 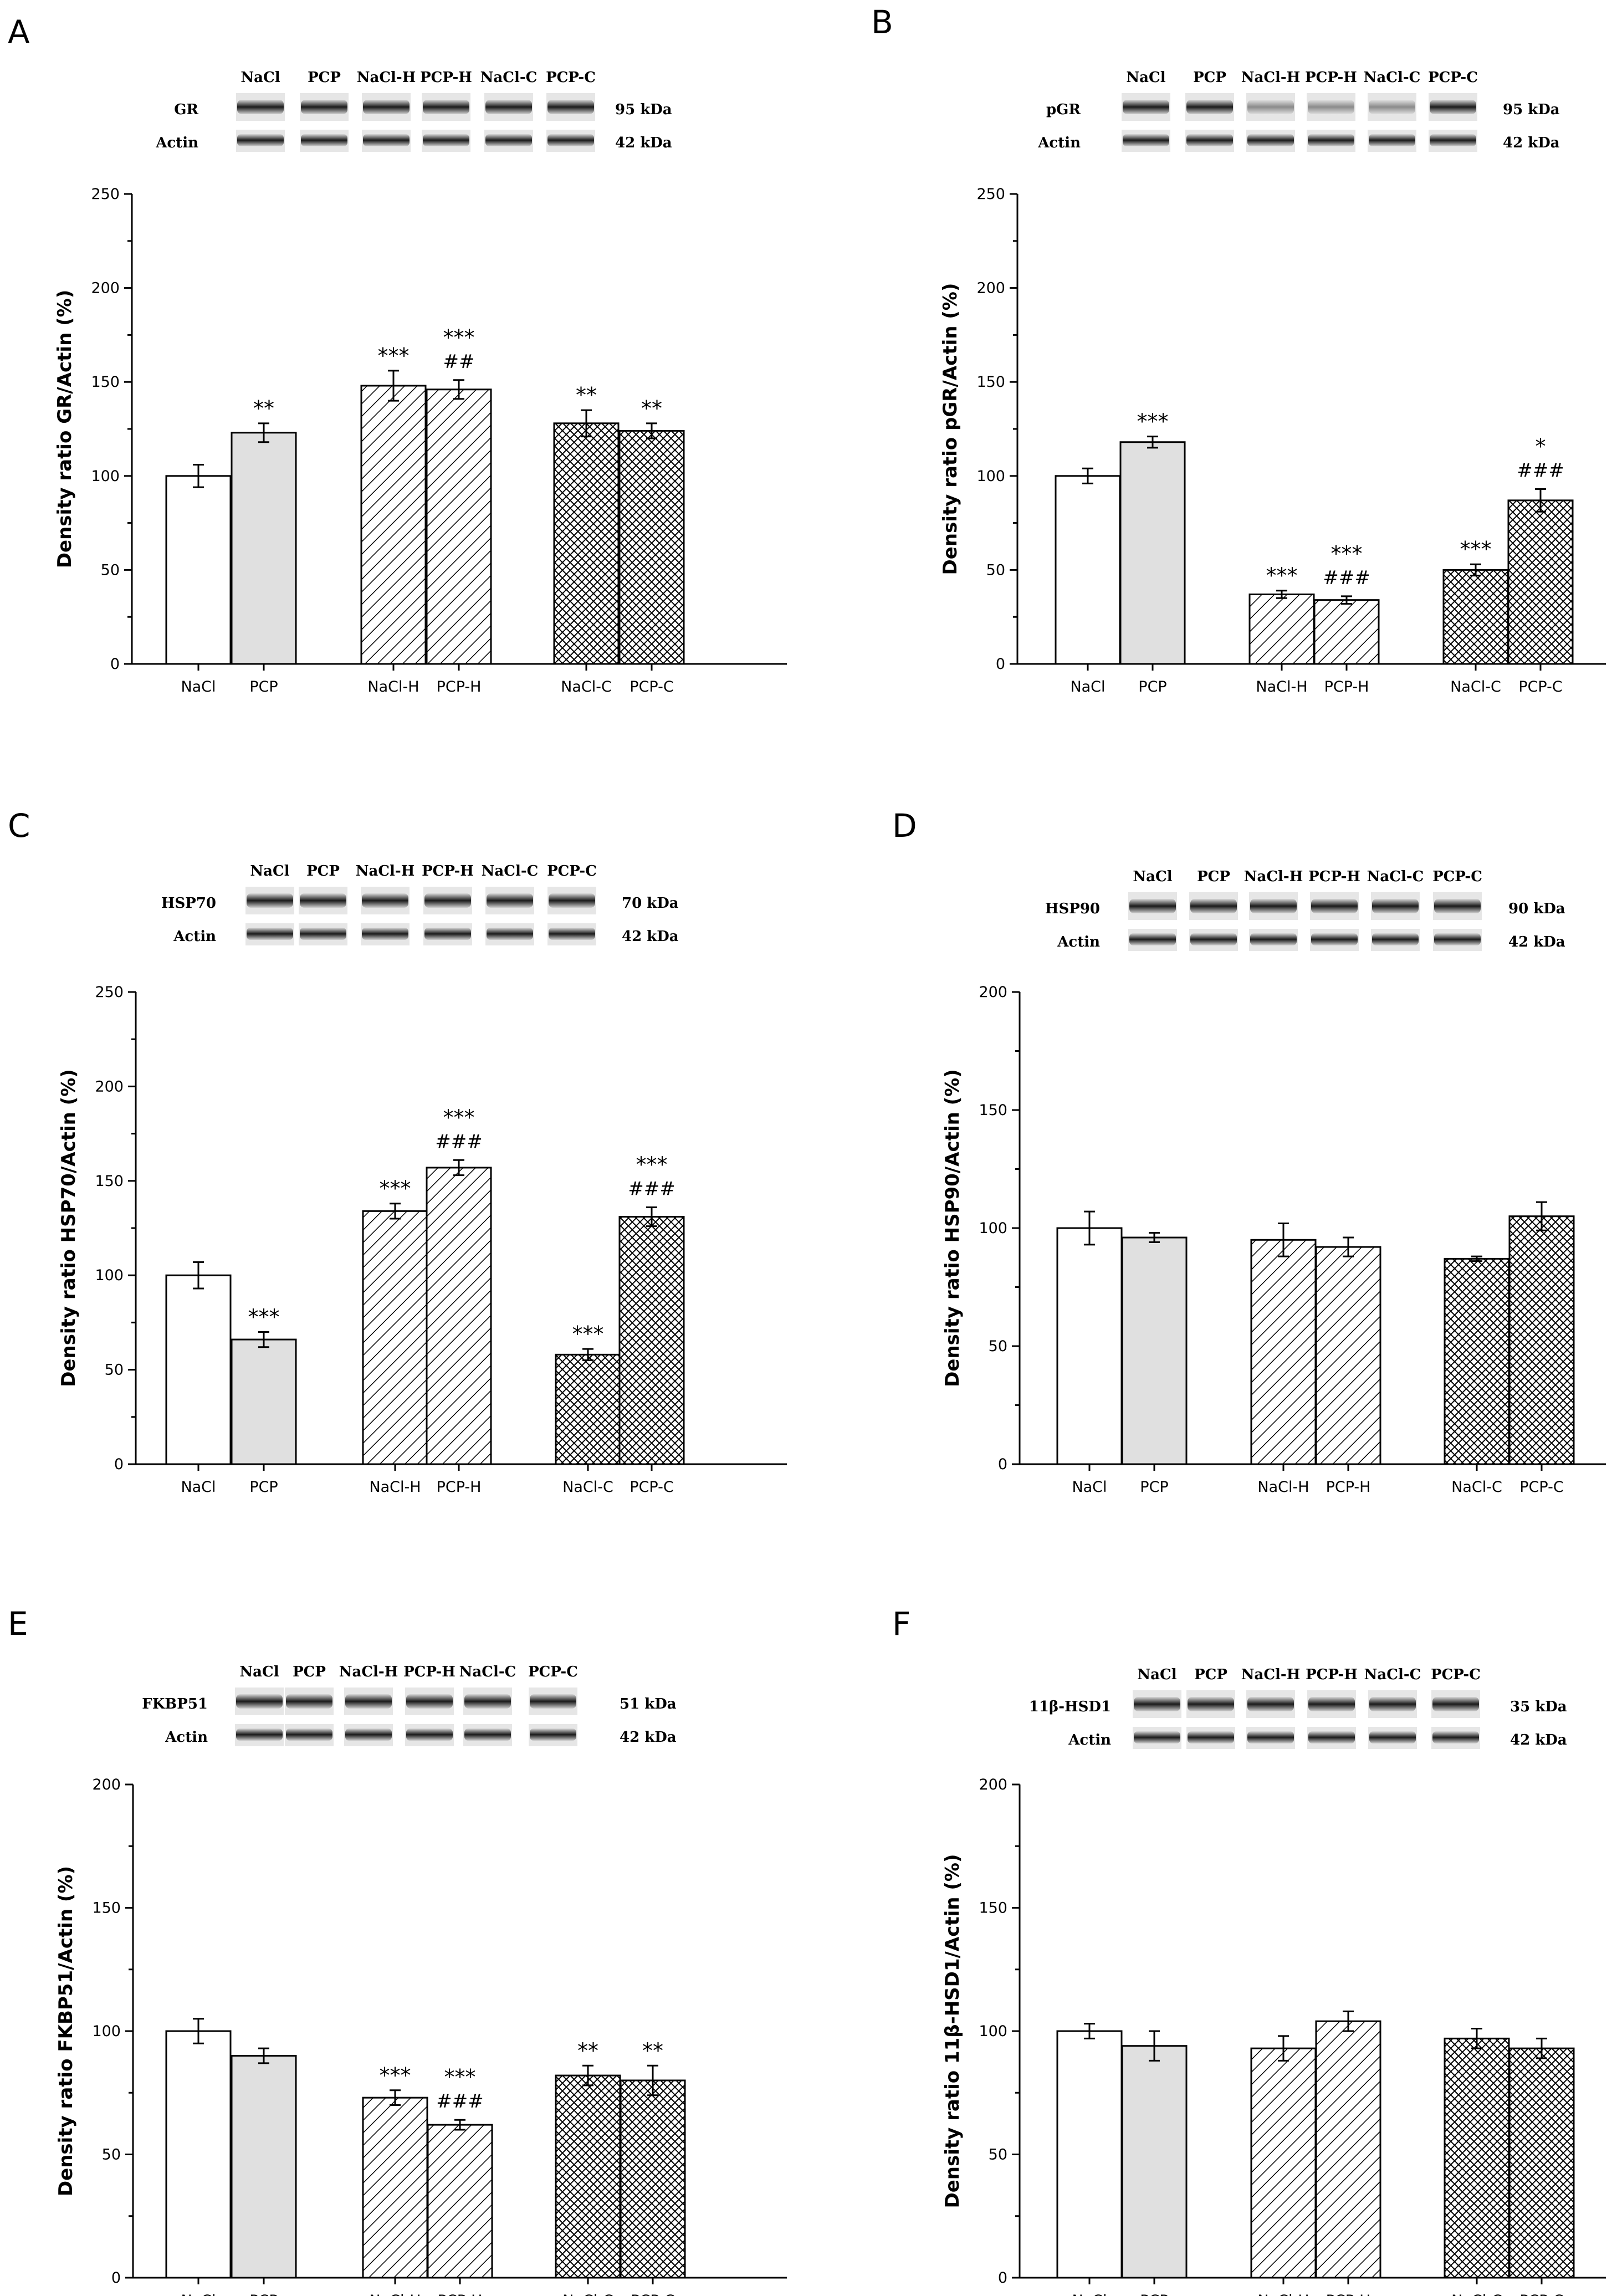 What do you see at coordinates (1536, 909) in the screenshot?
I see `blot-protein-kda: 90 kDa` at bounding box center [1536, 909].